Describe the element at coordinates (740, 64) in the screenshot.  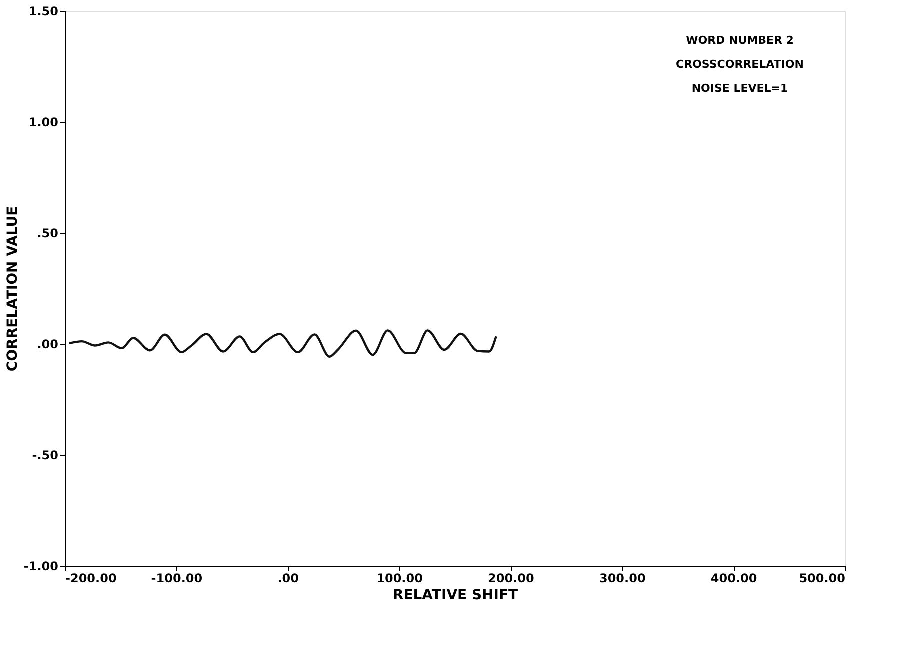
I see `annotation: CROSSCORRELATION` at that location.